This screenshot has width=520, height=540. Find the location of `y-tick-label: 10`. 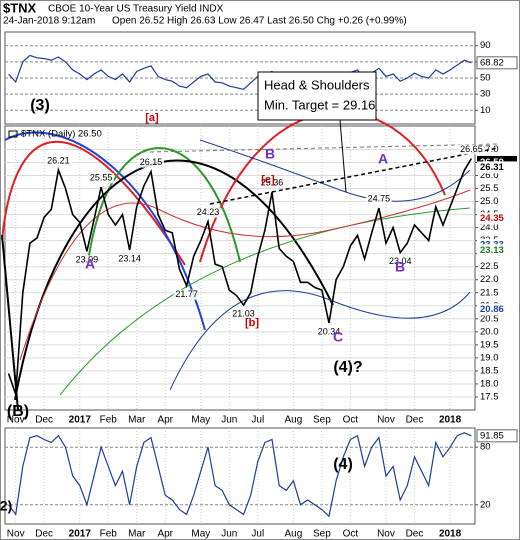

y-tick-label: 10 is located at coordinates (485, 110).